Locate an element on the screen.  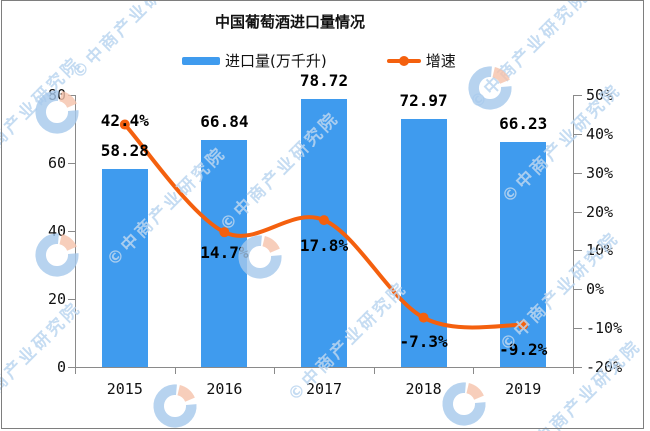
right-axis-tick-label: -10% is located at coordinates (604, 328).